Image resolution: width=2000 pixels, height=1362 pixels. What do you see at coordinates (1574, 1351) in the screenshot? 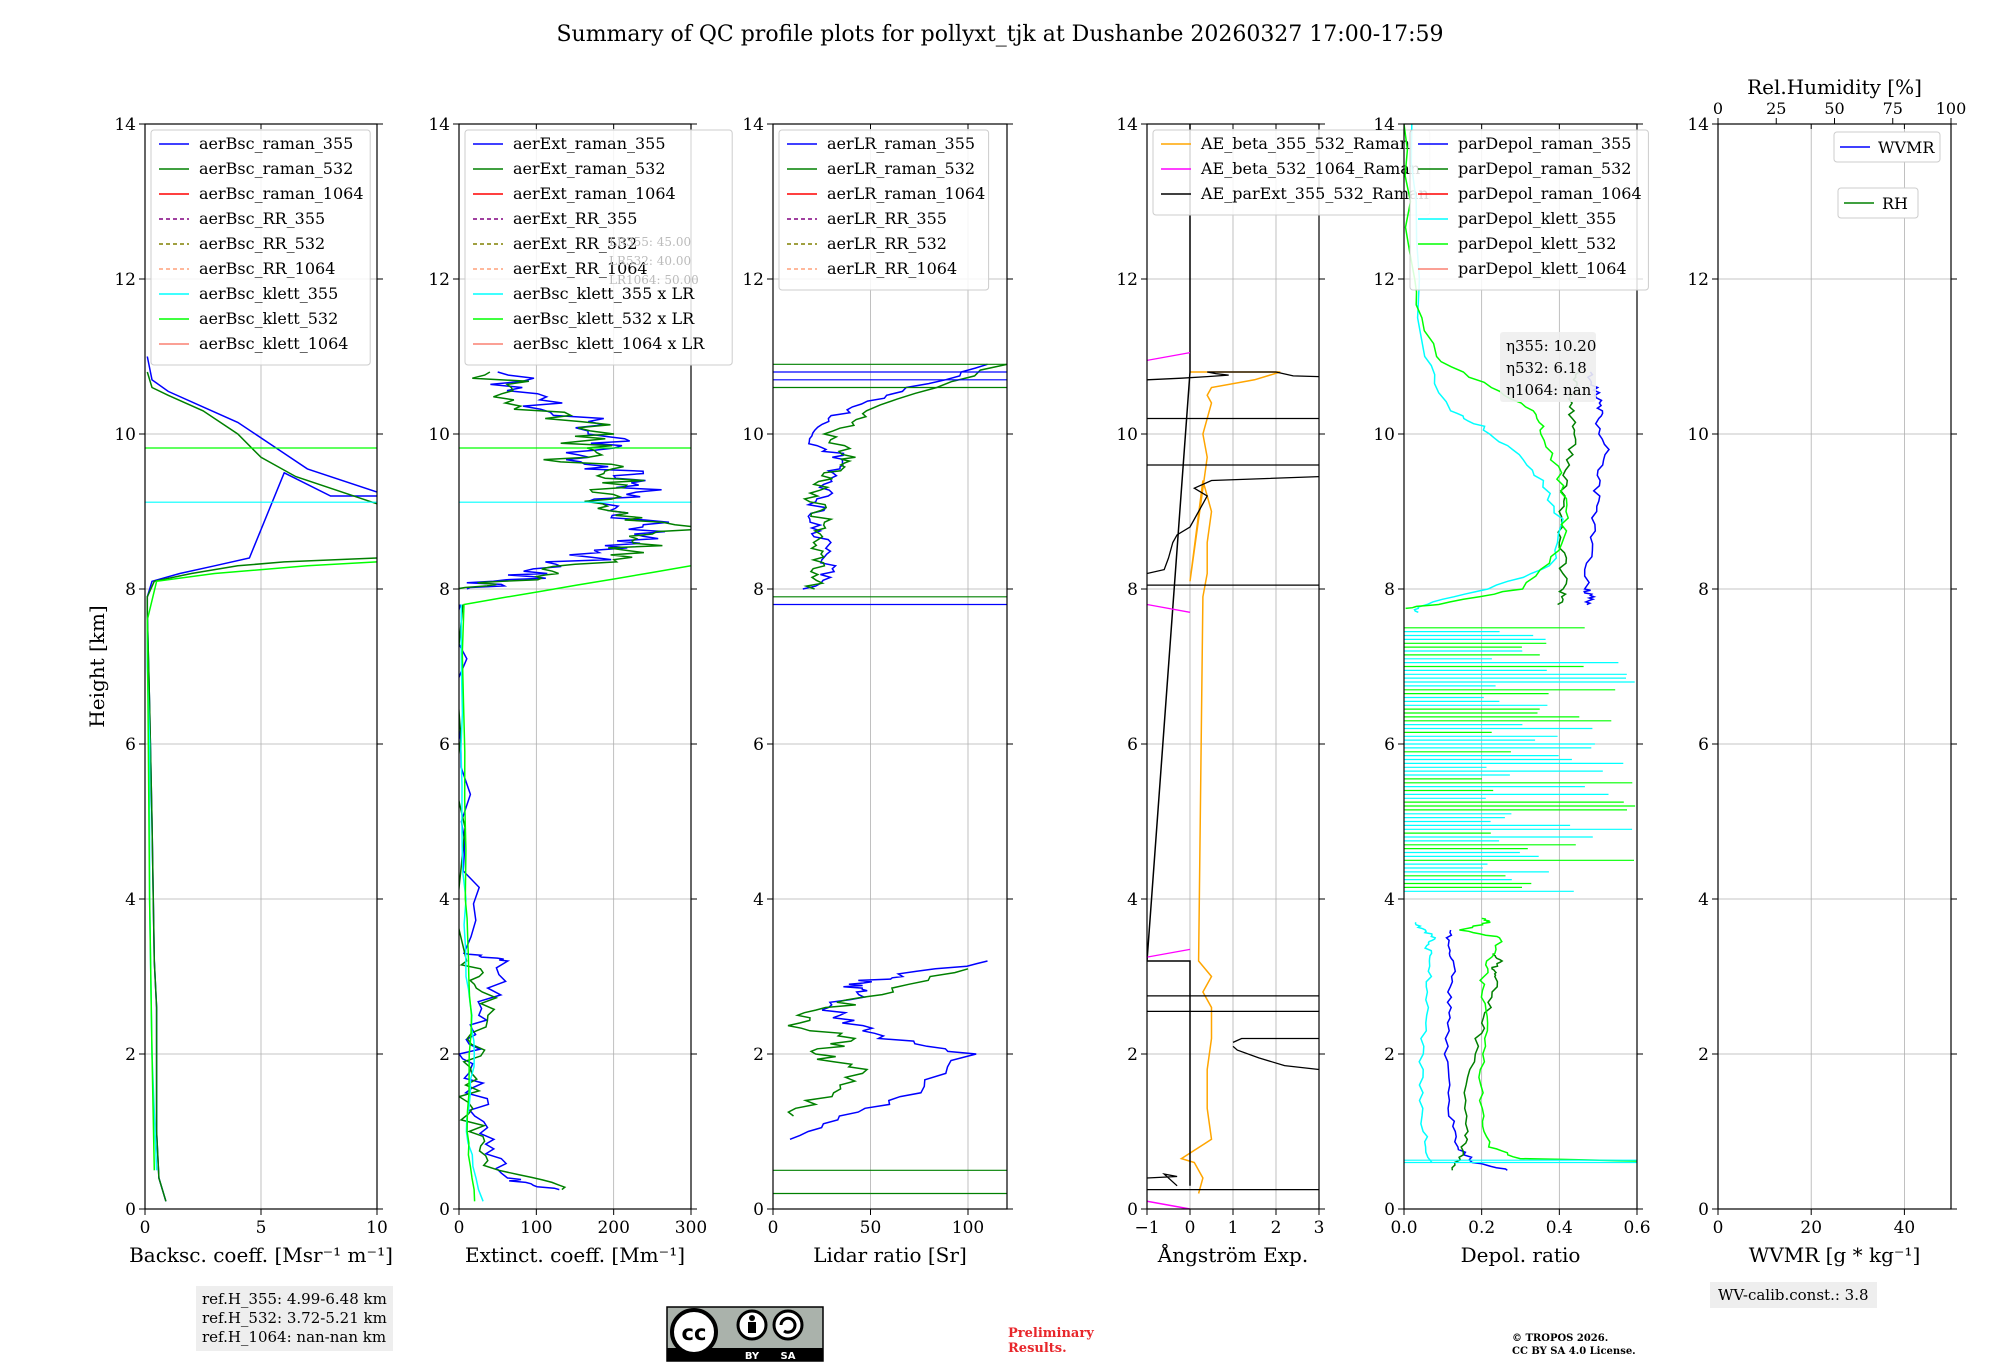
I see `copyright-line-2: CC BY SA 4.0 License.` at bounding box center [1574, 1351].